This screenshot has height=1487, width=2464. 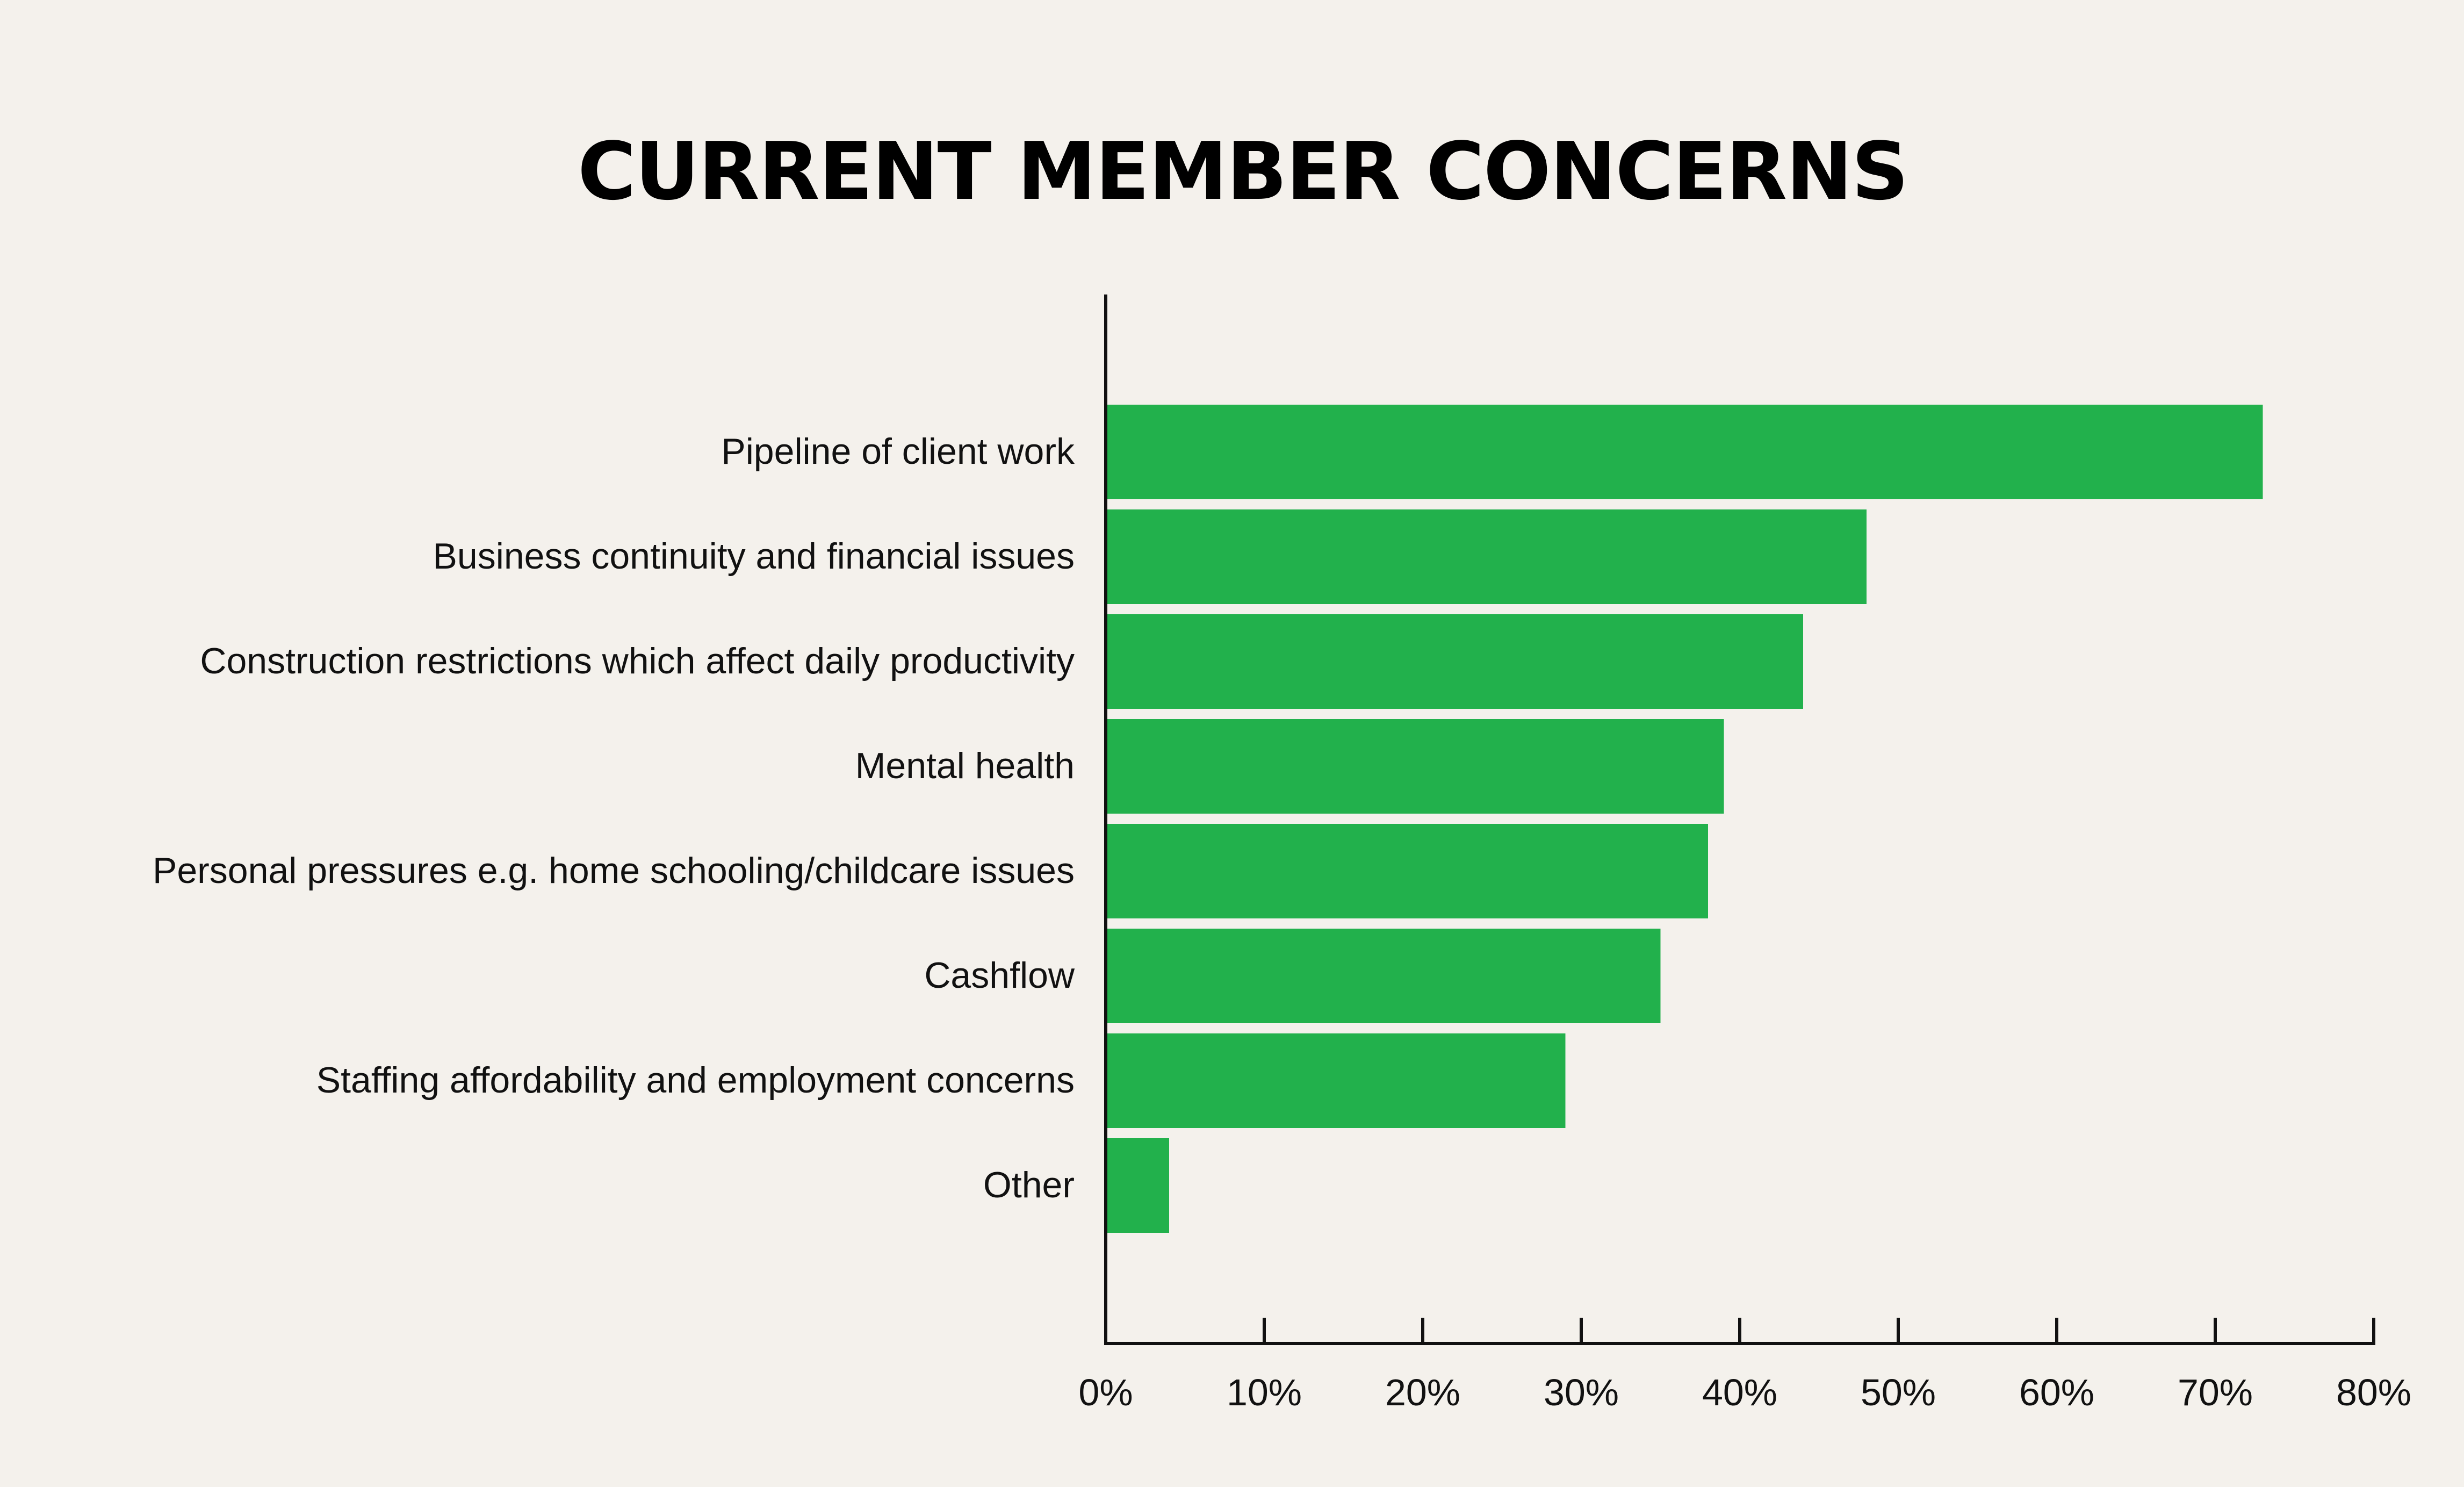 I want to click on x-tick-label: 70%, so click(x=2215, y=1392).